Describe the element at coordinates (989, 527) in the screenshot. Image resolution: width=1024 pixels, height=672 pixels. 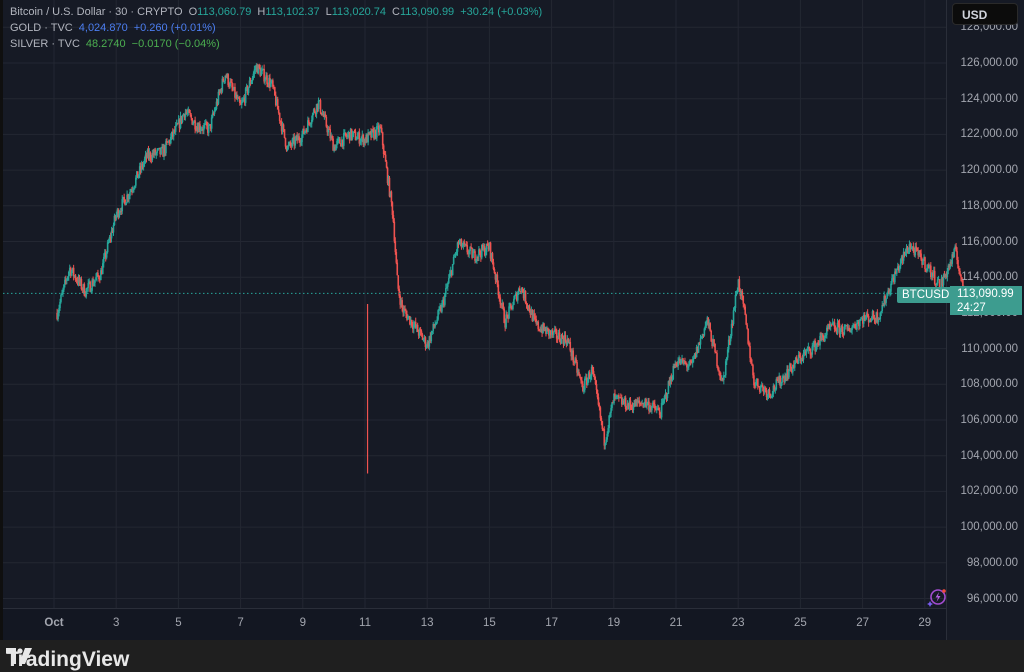
I see `price-tick-label: 100,000.00` at that location.